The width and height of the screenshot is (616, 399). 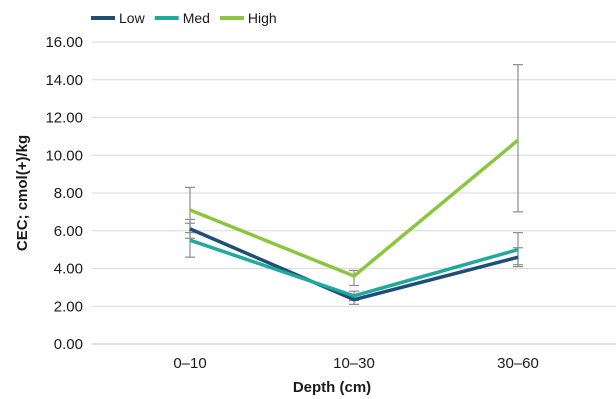 What do you see at coordinates (132, 18) in the screenshot?
I see `legend-label-low: Low` at bounding box center [132, 18].